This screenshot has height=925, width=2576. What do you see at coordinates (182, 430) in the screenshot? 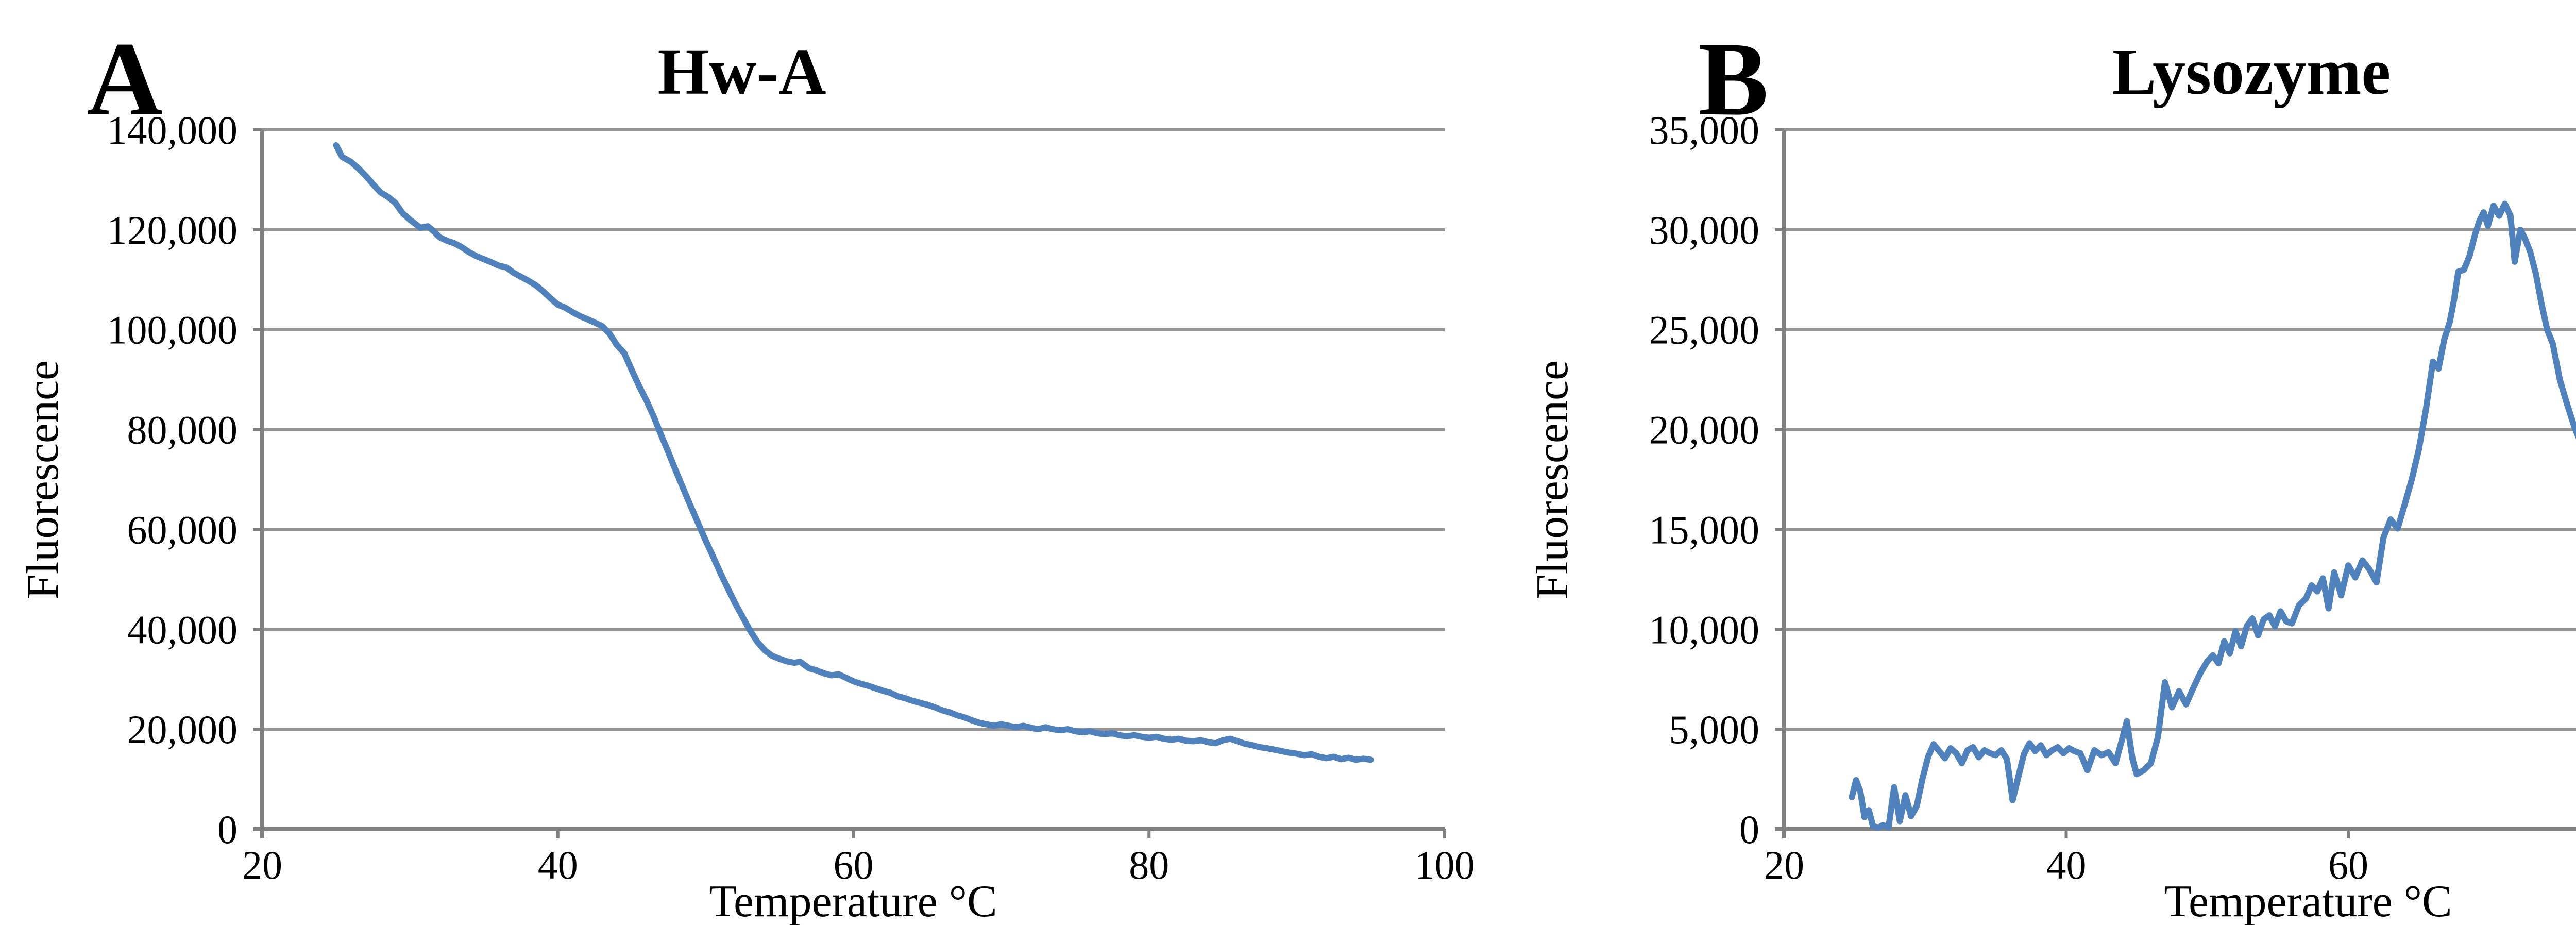
I see `y-tick-label: 80,000` at bounding box center [182, 430].